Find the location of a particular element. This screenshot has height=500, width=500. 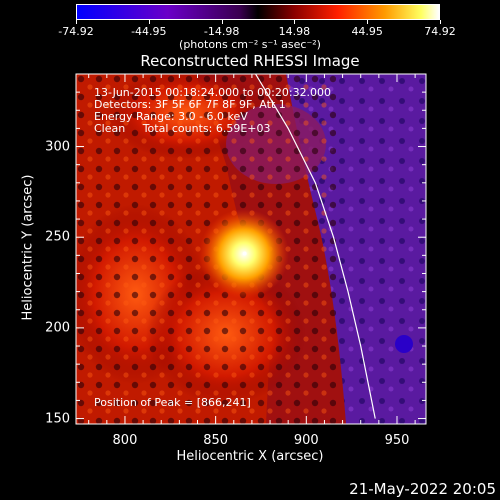

x-tick-label: 900 is located at coordinates (306, 440).